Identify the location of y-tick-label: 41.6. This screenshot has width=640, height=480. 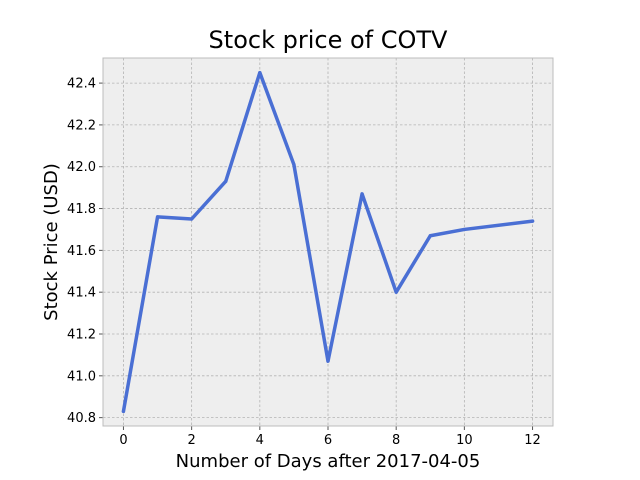
(81, 251).